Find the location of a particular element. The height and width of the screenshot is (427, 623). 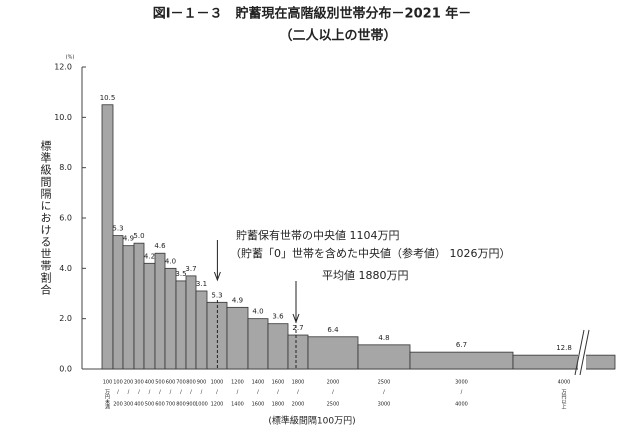

y-unit: (%) is located at coordinates (70, 58).